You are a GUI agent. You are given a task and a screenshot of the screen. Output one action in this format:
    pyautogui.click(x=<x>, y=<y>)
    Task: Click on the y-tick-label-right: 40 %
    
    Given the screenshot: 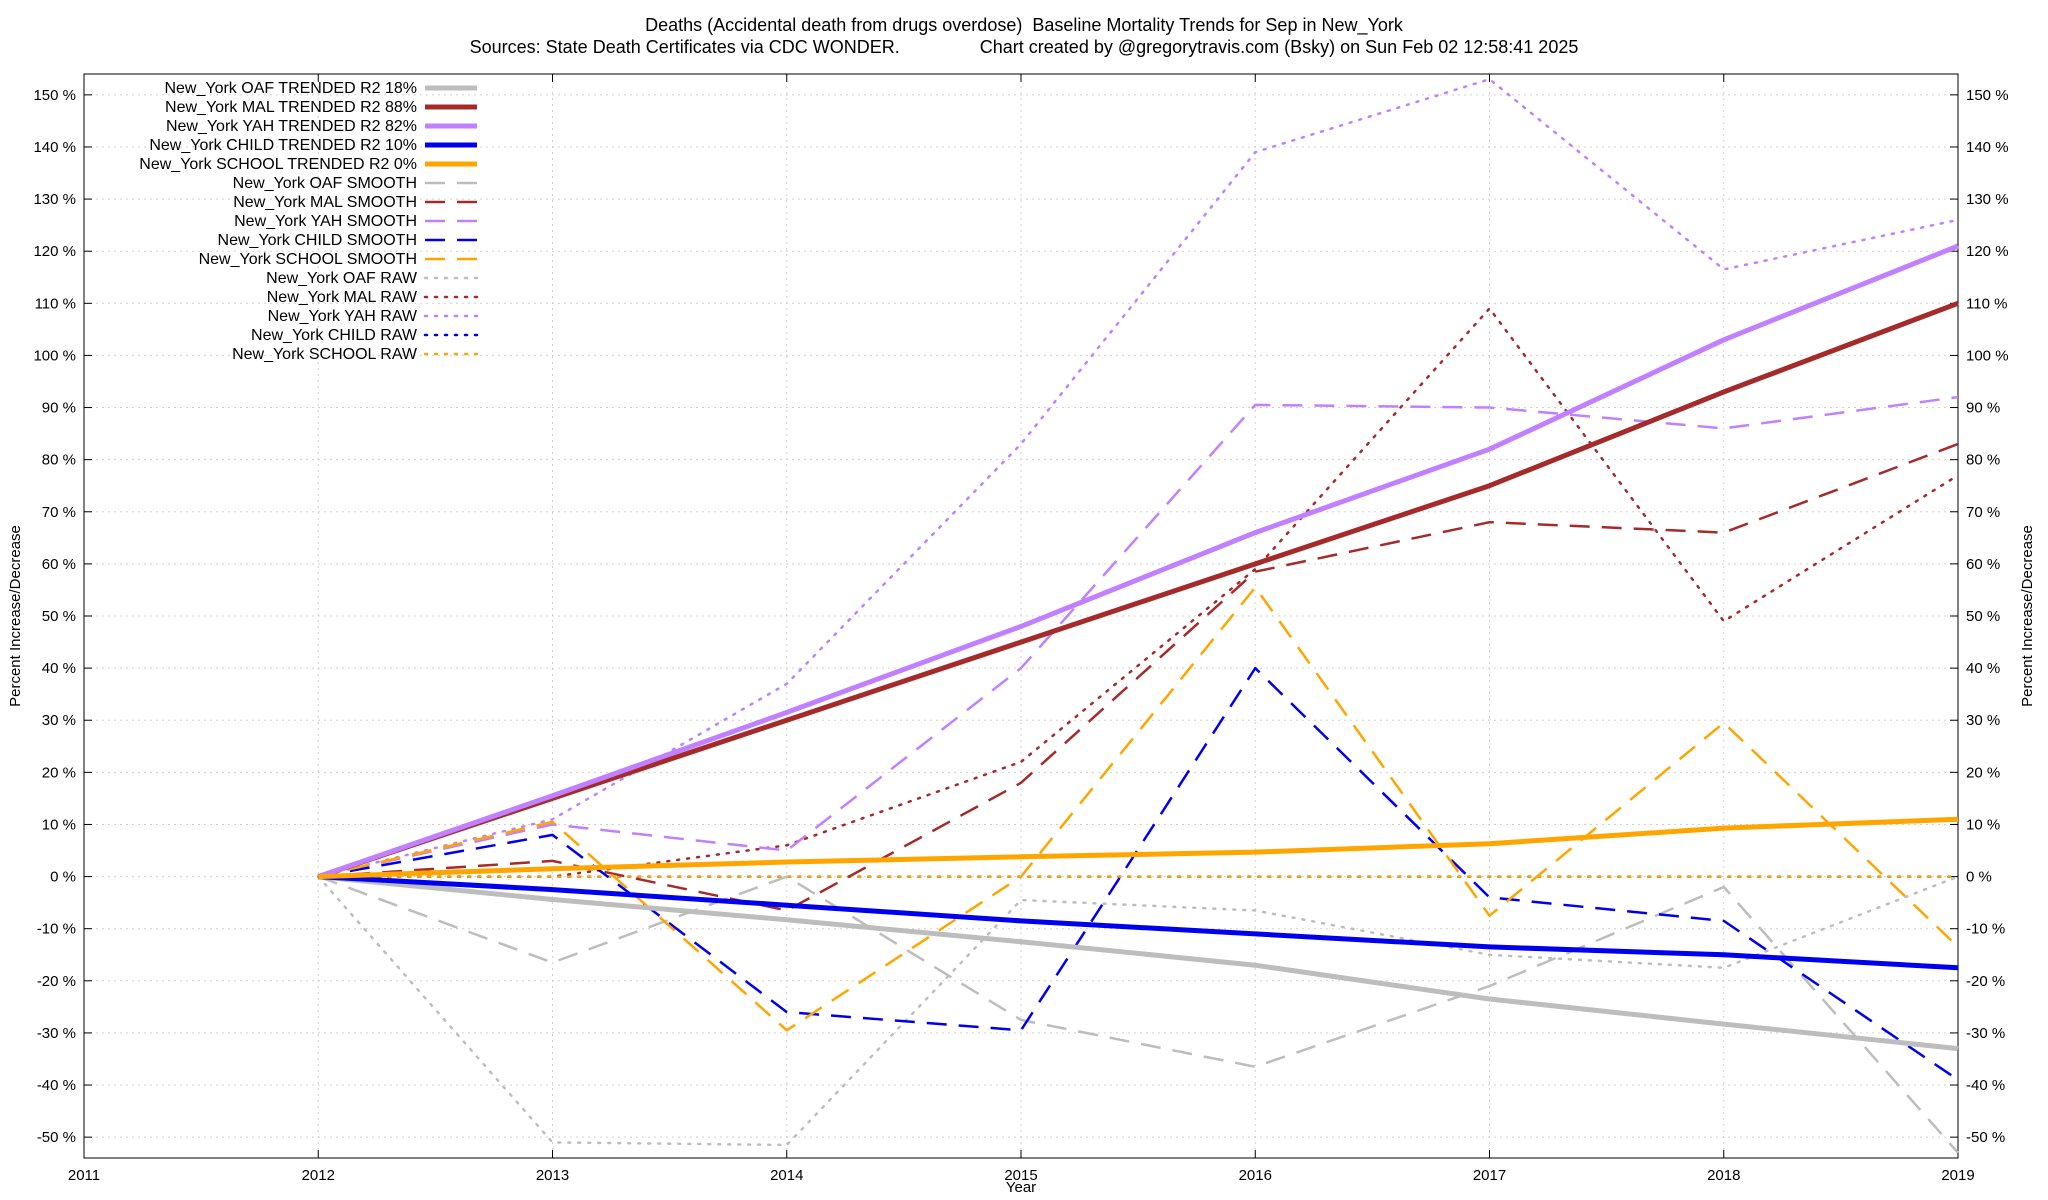 What is the action you would take?
    pyautogui.click(x=1983, y=668)
    